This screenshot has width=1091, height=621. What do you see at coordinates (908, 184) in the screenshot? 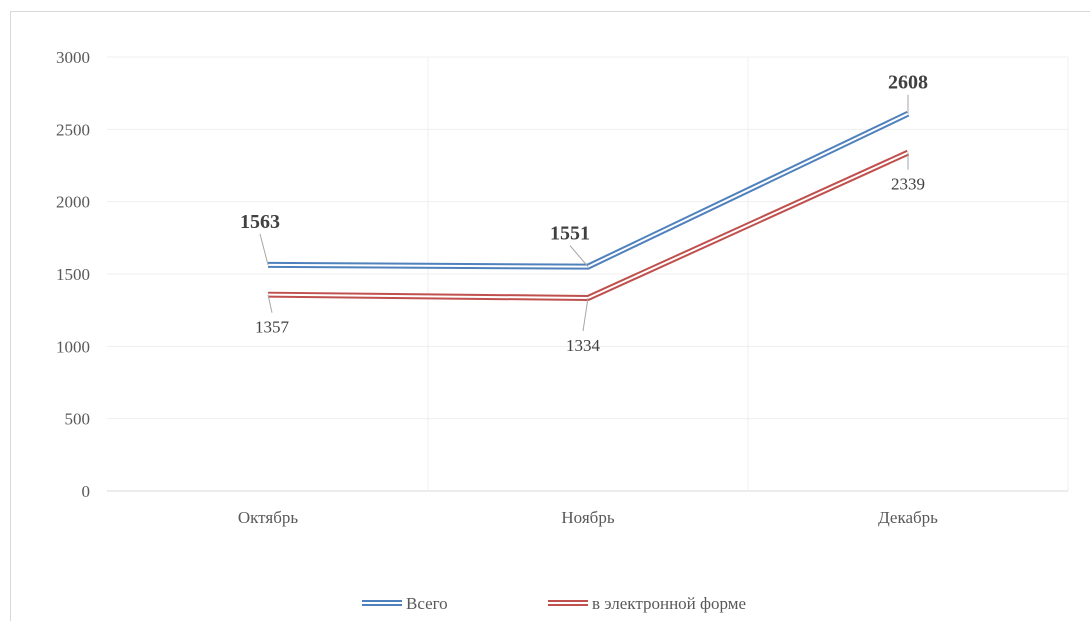
I see `data-label: 2339` at bounding box center [908, 184].